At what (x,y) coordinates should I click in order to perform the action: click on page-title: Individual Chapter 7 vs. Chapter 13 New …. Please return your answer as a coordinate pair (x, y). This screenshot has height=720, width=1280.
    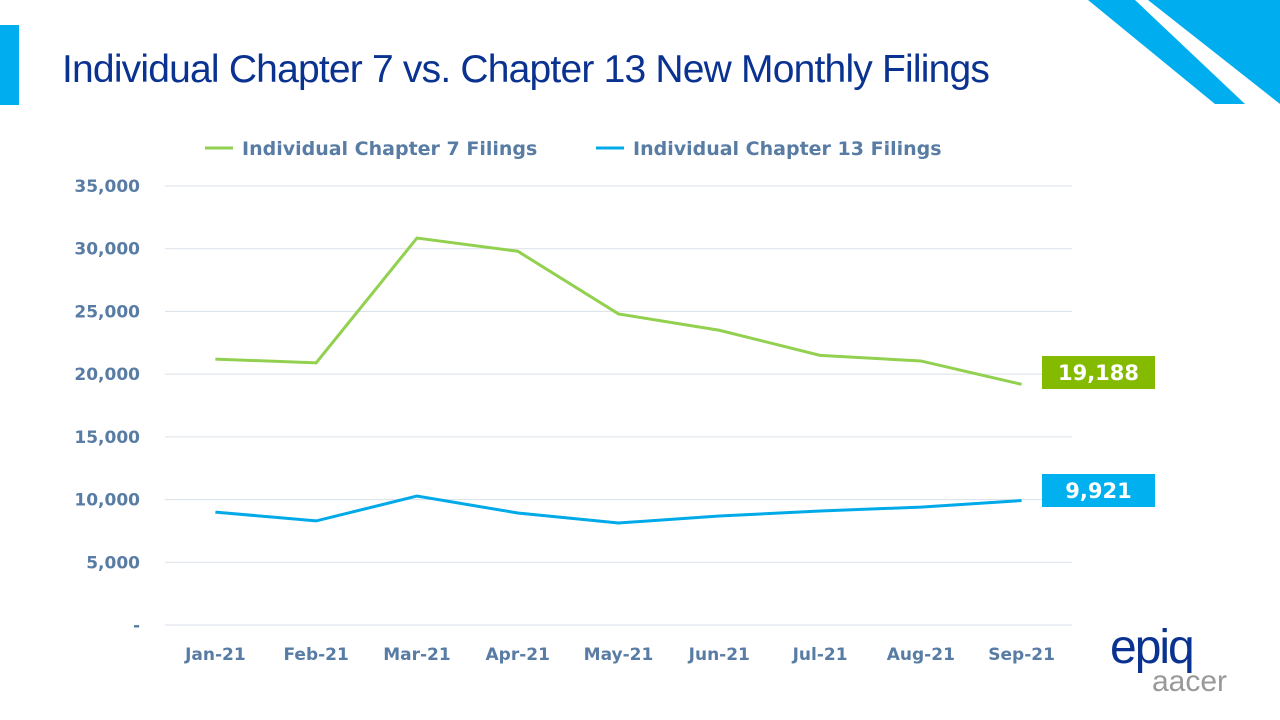
    Looking at the image, I should click on (526, 69).